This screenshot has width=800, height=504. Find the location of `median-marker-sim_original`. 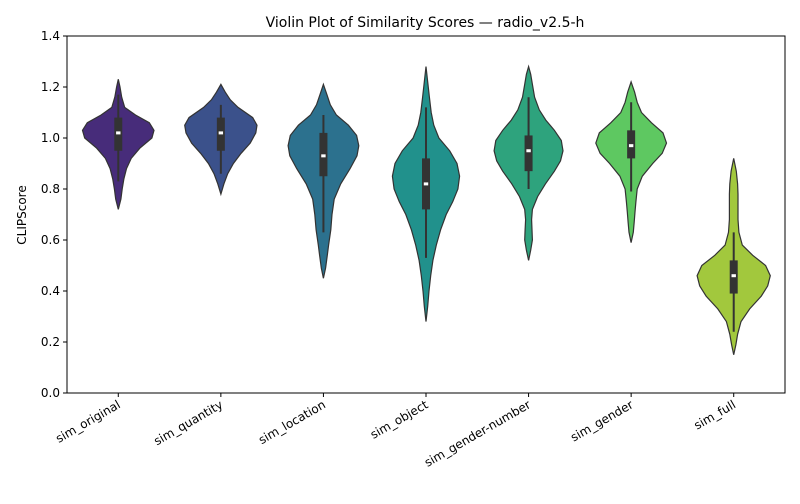

median-marker-sim_original is located at coordinates (118, 133).